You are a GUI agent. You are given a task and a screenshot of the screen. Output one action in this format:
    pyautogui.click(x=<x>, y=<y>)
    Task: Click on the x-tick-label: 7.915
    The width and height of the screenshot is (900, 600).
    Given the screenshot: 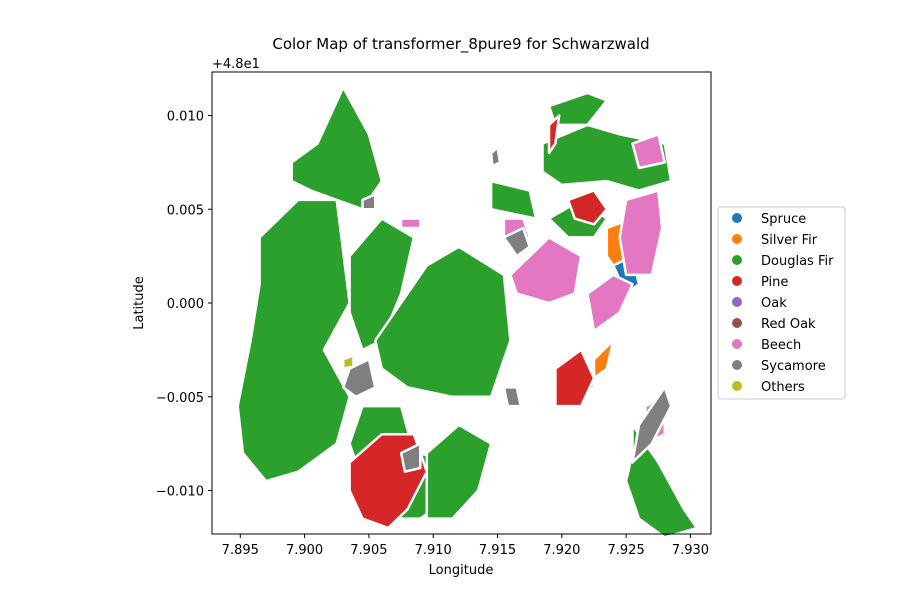 What is the action you would take?
    pyautogui.click(x=497, y=550)
    